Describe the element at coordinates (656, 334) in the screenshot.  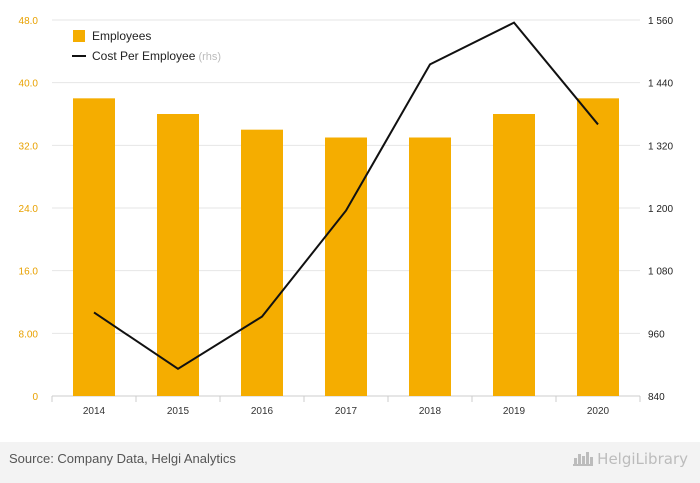
I see `y-right-tick-label: 960` at that location.